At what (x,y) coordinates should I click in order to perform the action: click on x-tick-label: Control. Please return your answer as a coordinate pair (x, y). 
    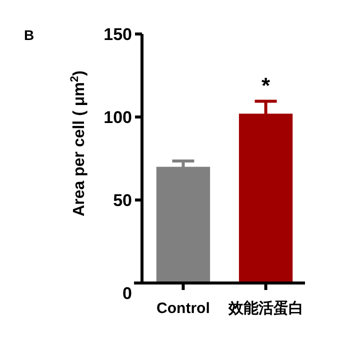
    Looking at the image, I should click on (183, 308).